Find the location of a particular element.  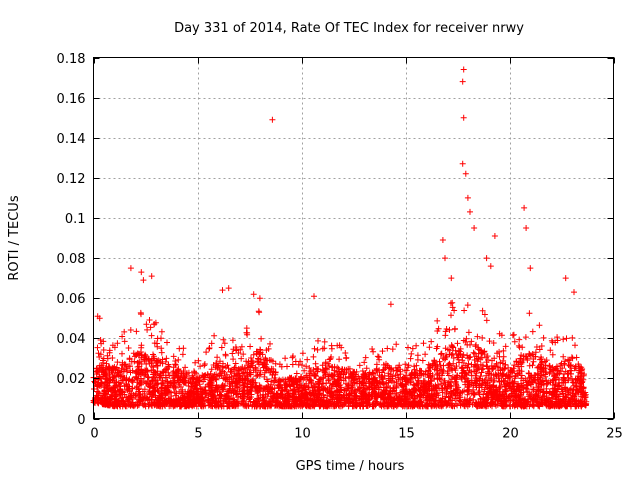

y-tick-label: 0.18 is located at coordinates (71, 59).